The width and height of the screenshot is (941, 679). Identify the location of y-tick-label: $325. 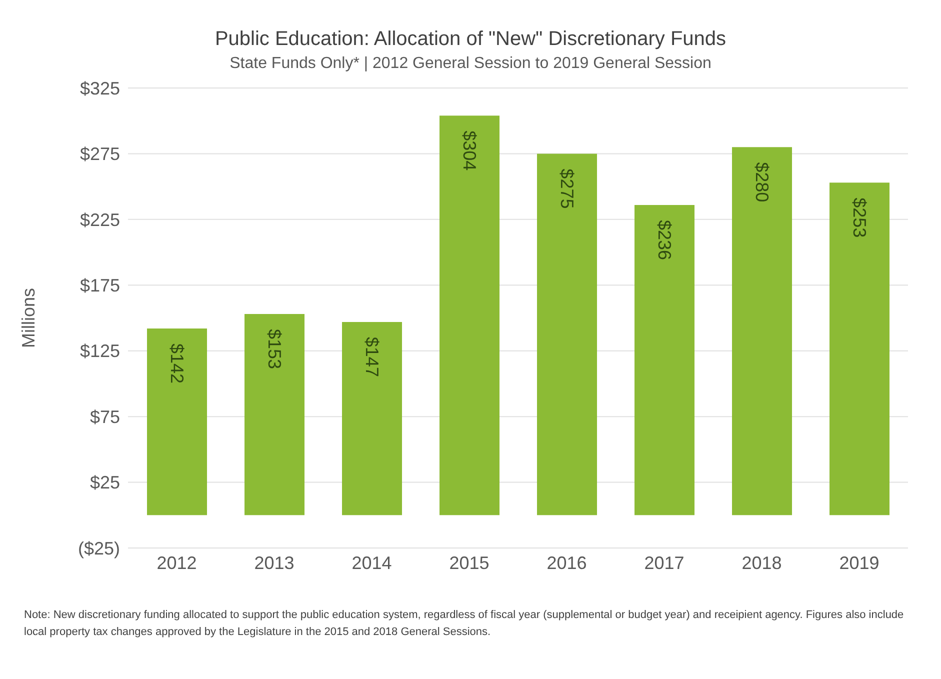
(100, 88).